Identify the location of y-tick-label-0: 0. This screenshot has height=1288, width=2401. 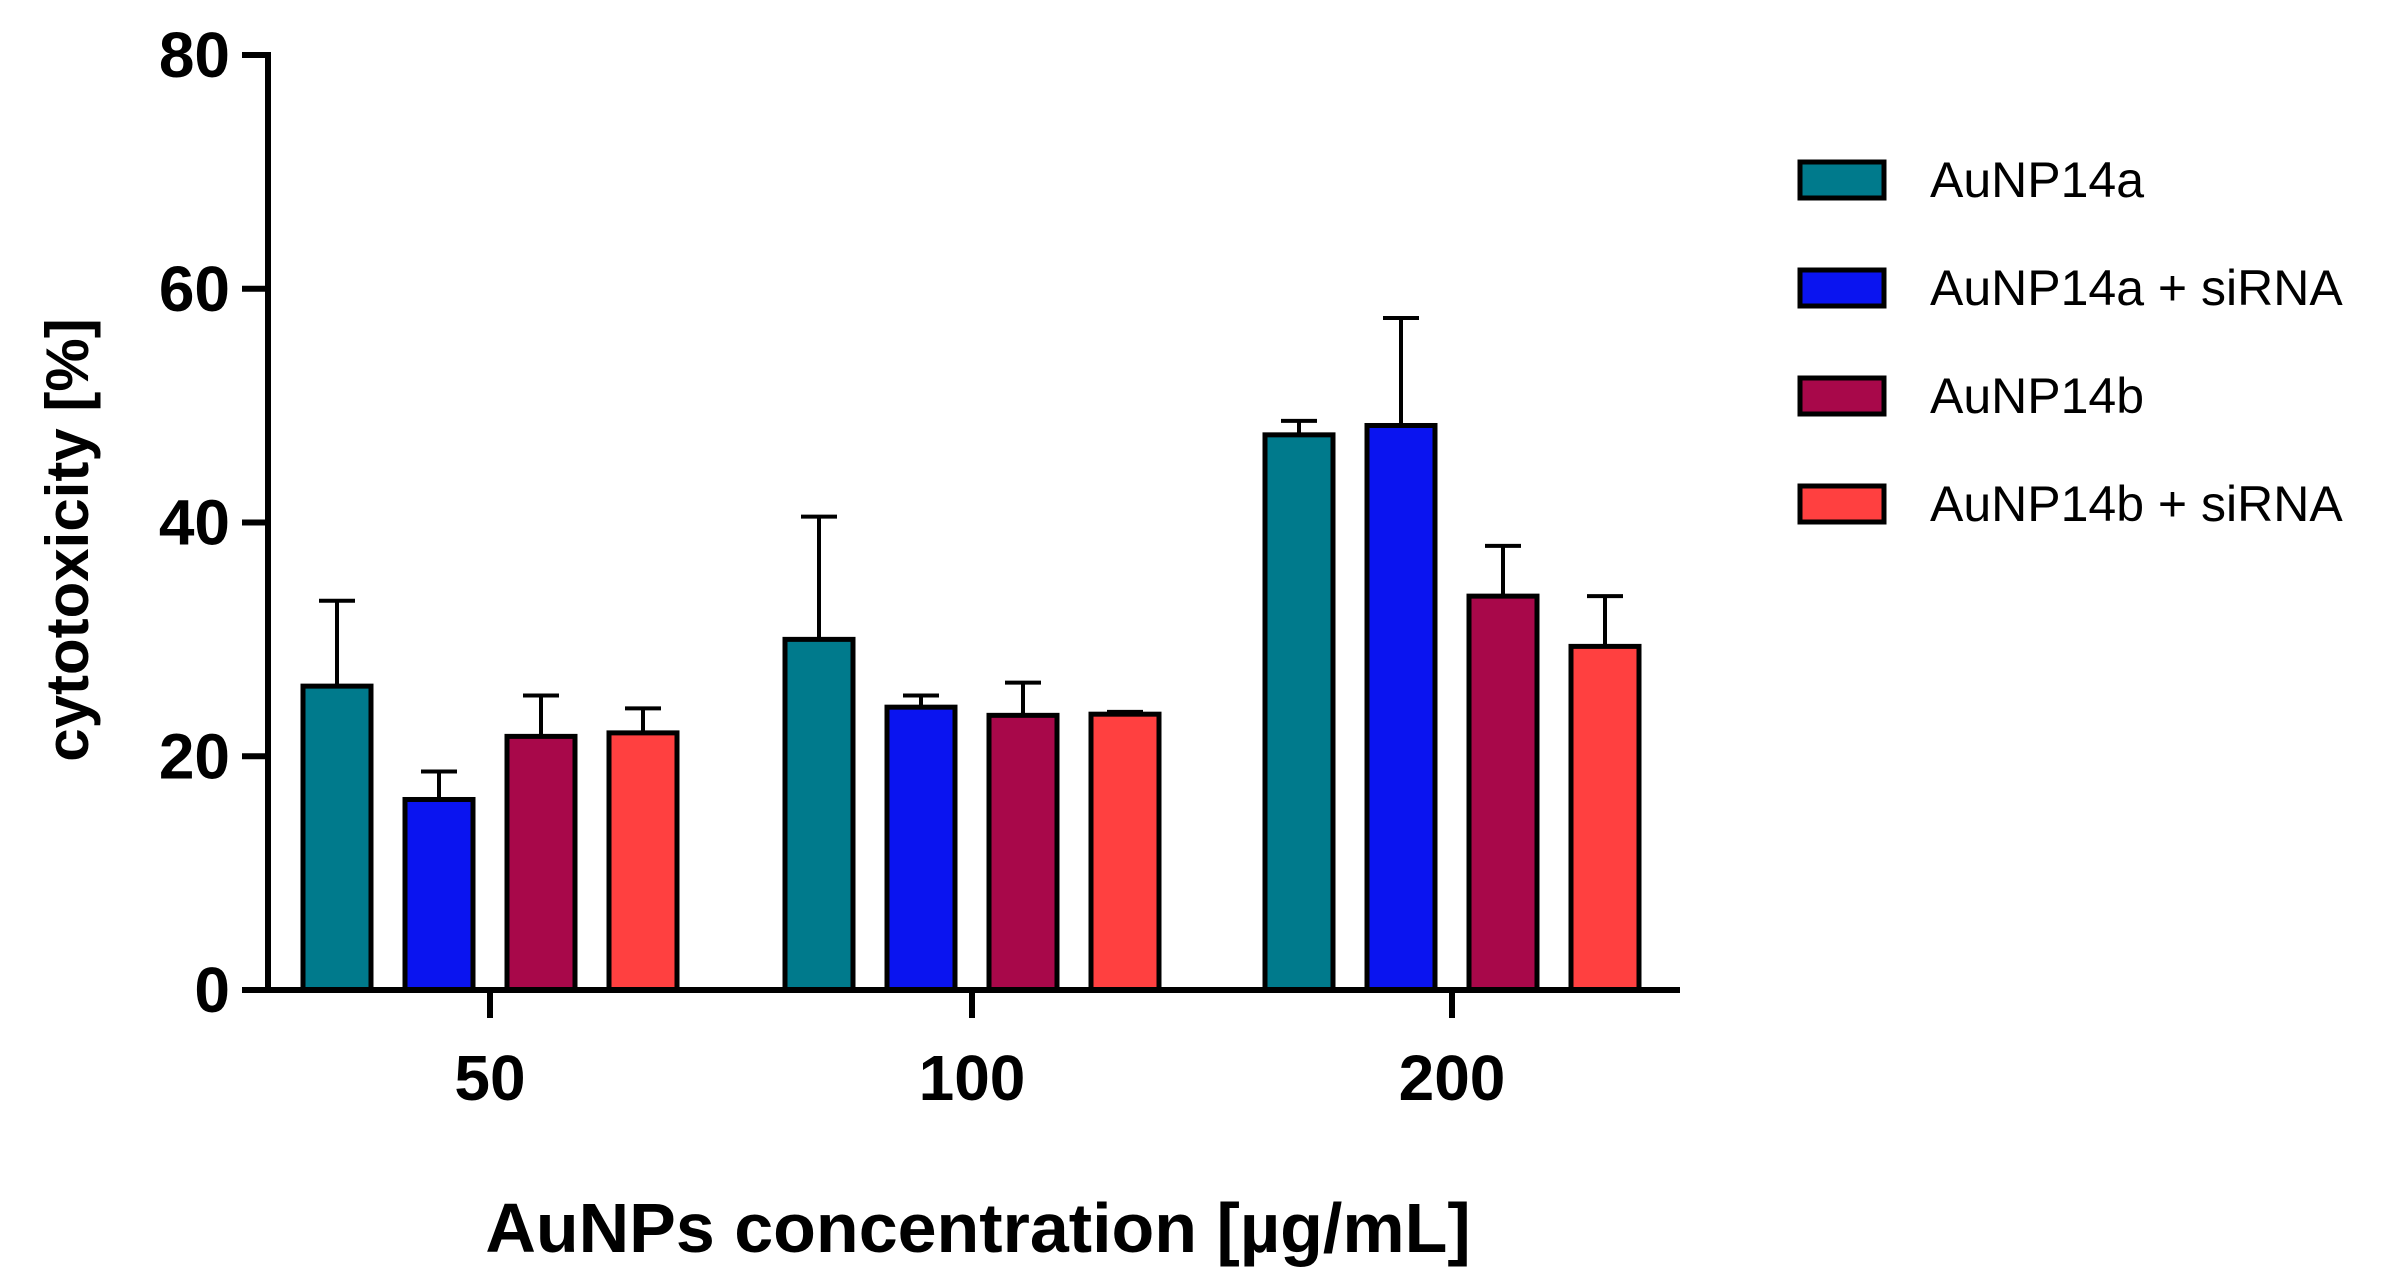
(212, 990).